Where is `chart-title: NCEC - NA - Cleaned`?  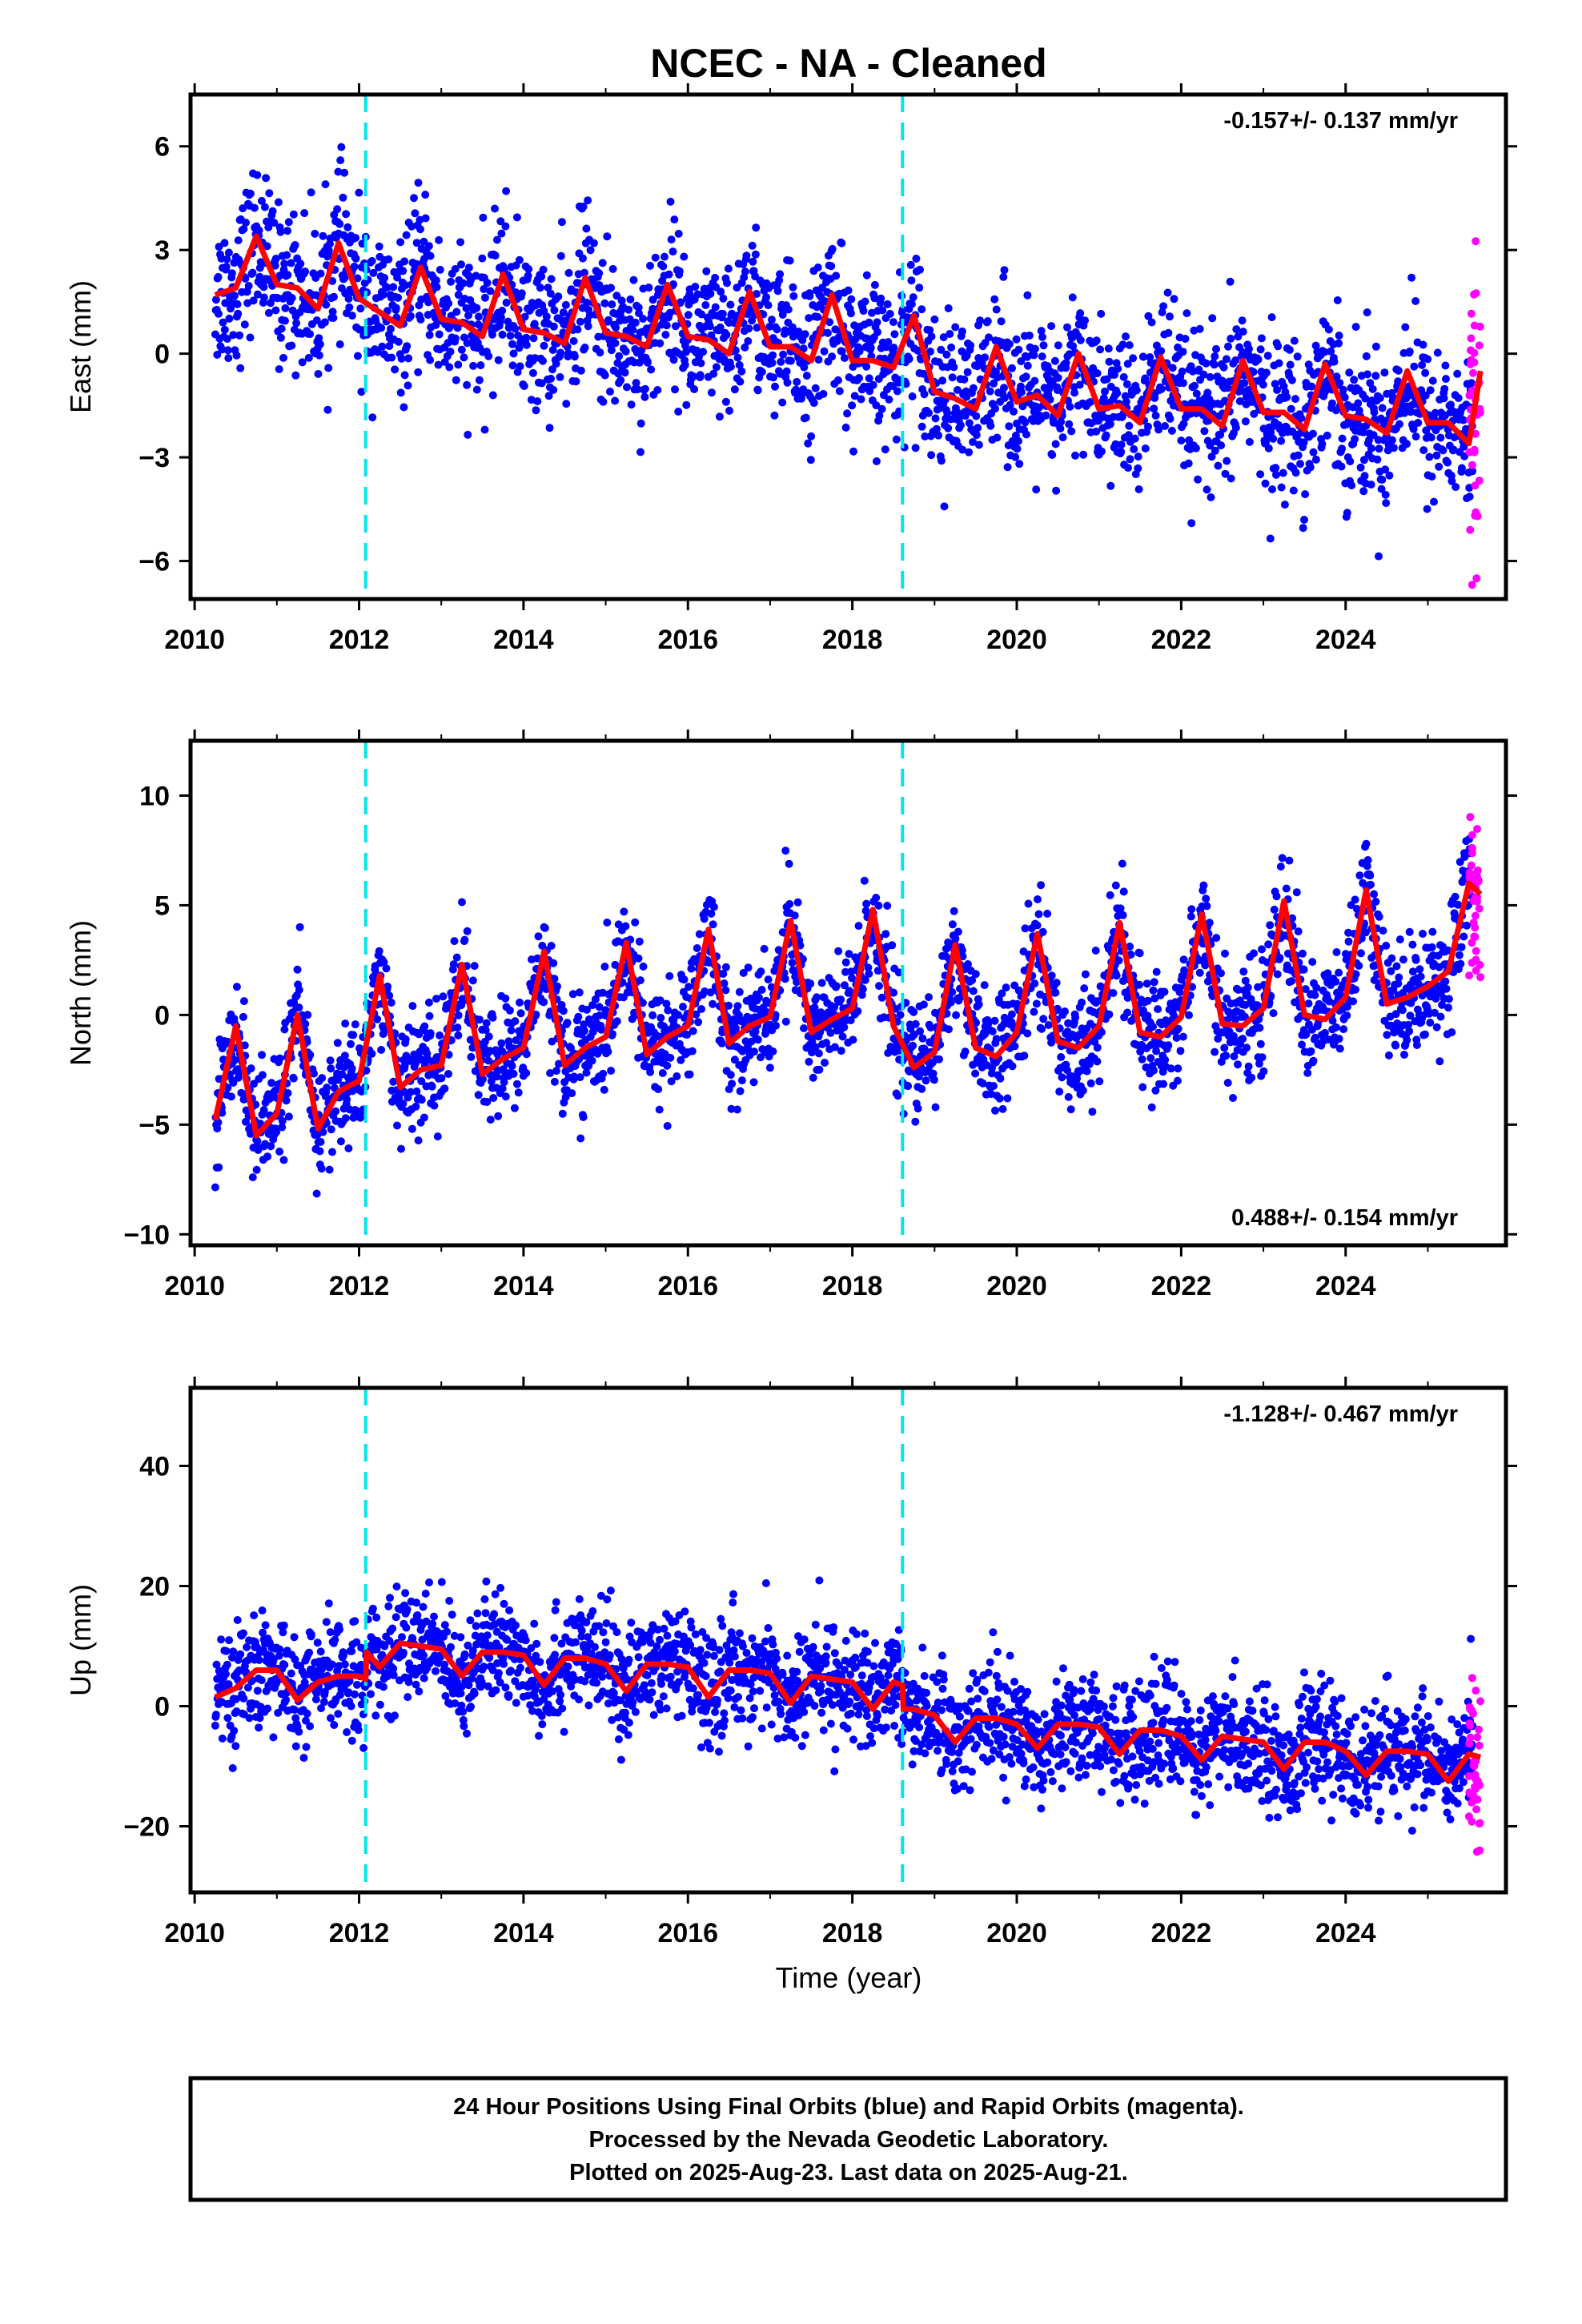 chart-title: NCEC - NA - Cleaned is located at coordinates (848, 63).